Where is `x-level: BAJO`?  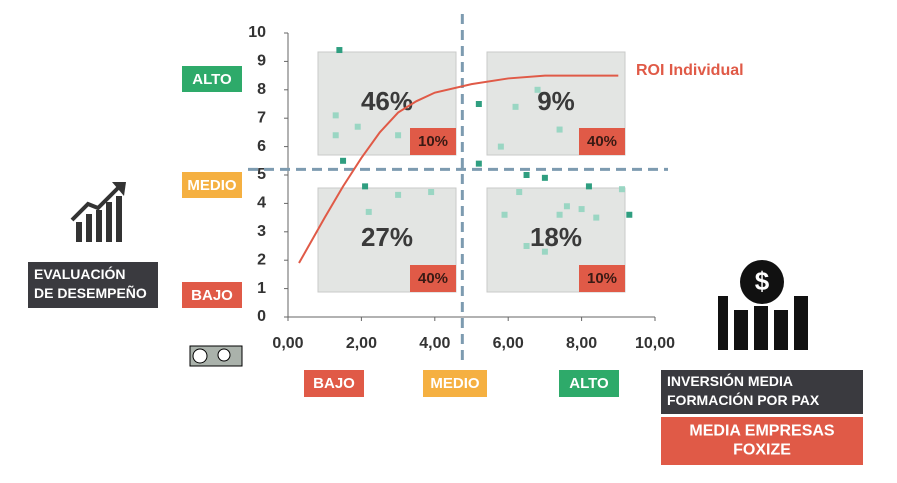
x-level: BAJO is located at coordinates (334, 383).